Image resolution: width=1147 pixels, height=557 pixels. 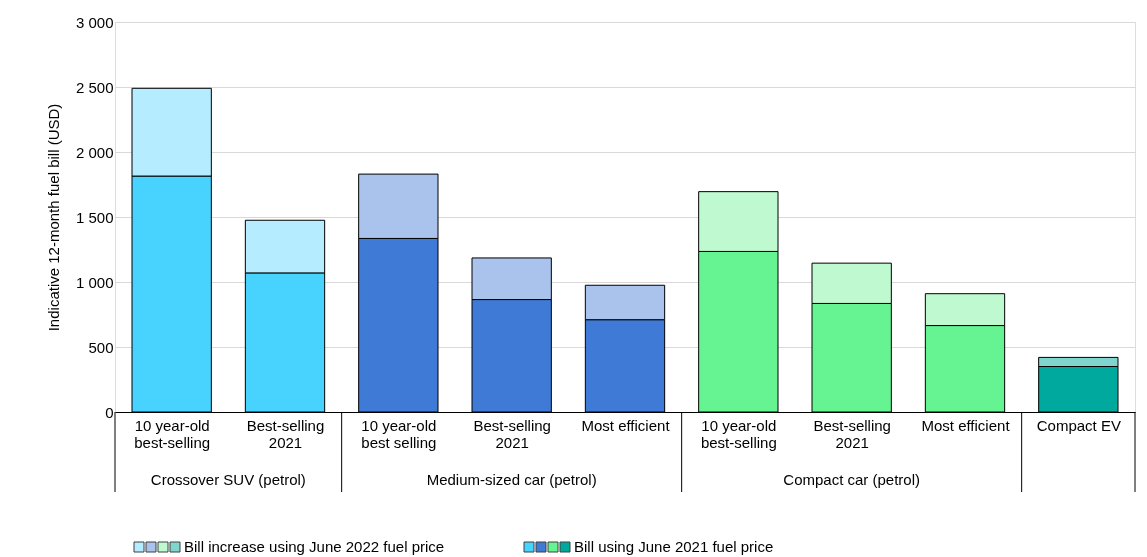 I want to click on text: Medium-sized car (petrol), so click(x=511, y=479).